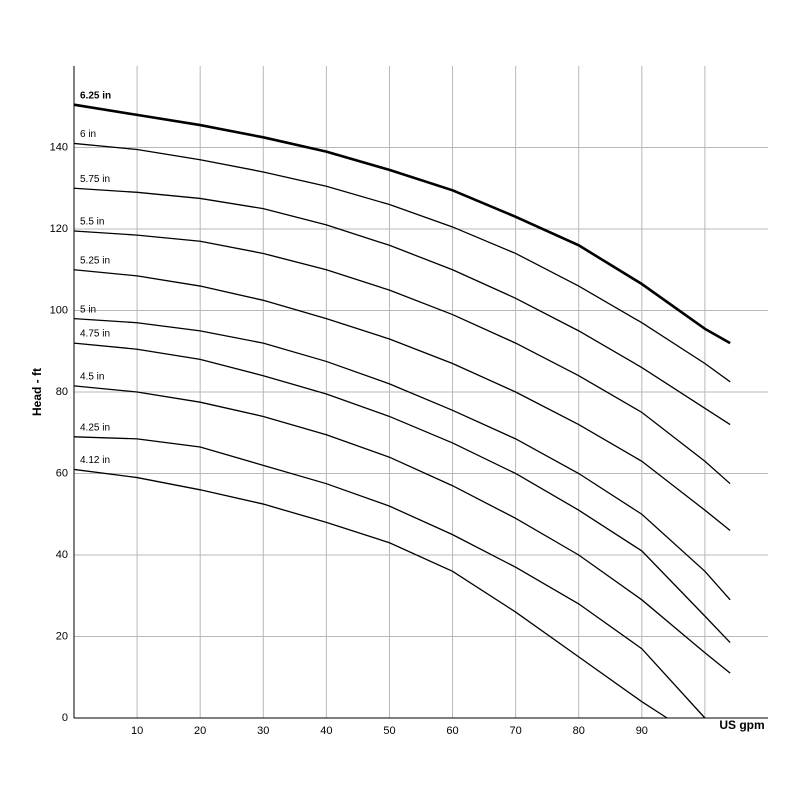  I want to click on y-tick-label: 120, so click(59, 229).